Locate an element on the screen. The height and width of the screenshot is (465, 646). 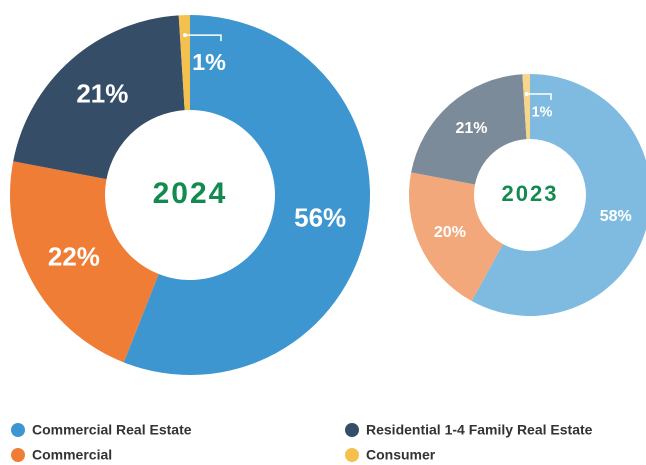
legend-label: Consumer is located at coordinates (401, 455).